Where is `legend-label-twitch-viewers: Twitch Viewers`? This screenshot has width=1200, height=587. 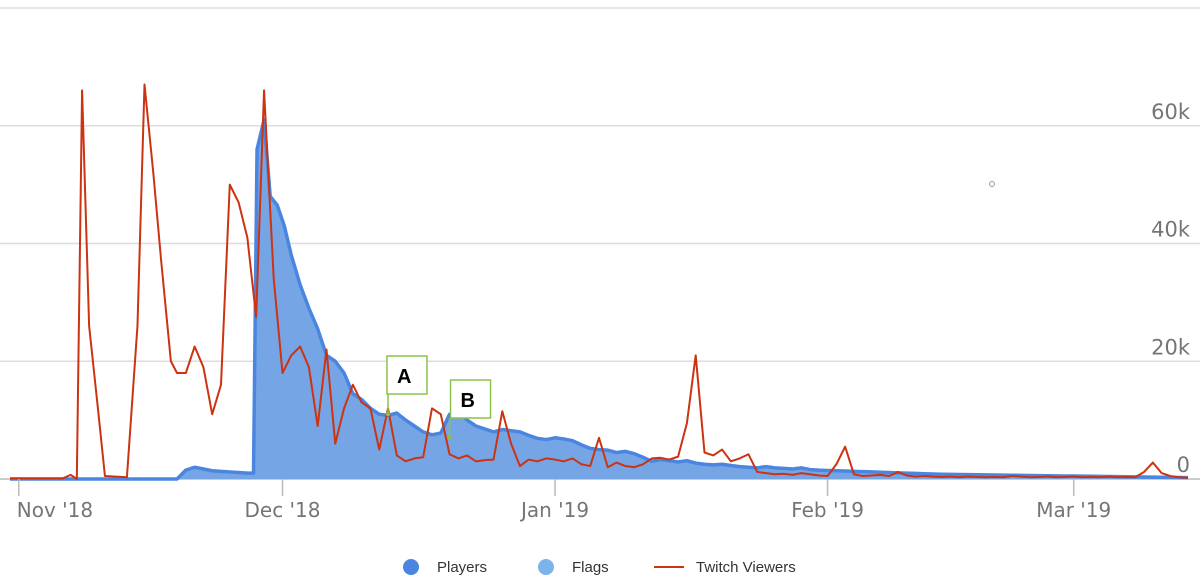
legend-label-twitch-viewers: Twitch Viewers is located at coordinates (746, 567).